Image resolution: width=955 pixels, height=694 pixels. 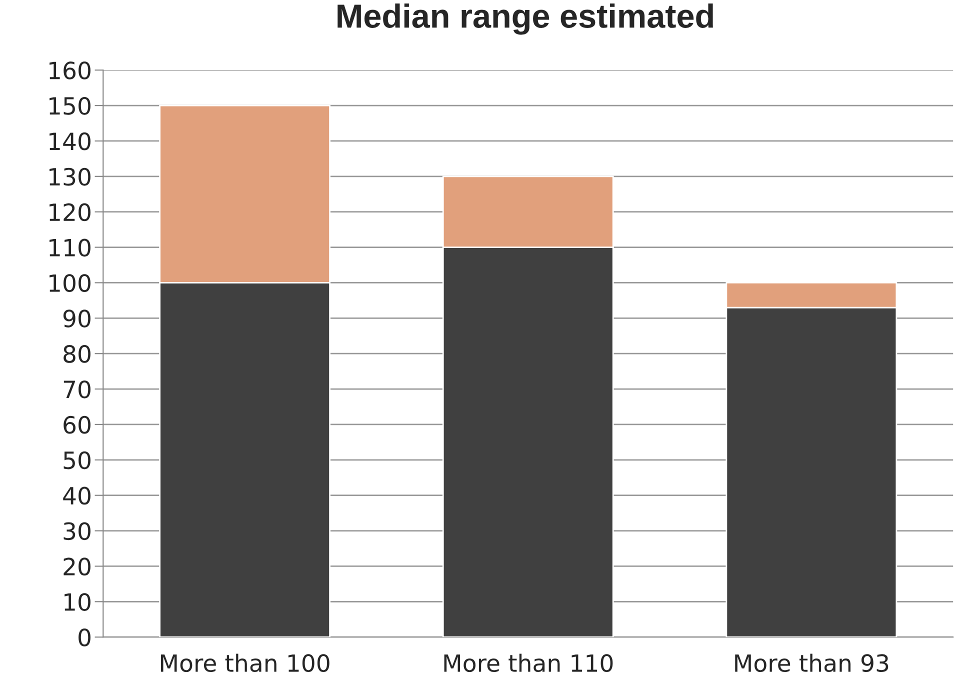 I want to click on y-tick-label: 120, so click(x=70, y=212).